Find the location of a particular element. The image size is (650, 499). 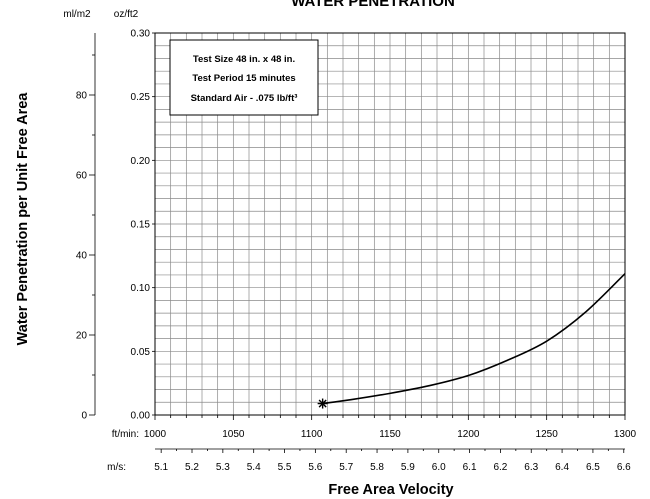

y-tick-label-ml-m2: 0 is located at coordinates (84, 416).